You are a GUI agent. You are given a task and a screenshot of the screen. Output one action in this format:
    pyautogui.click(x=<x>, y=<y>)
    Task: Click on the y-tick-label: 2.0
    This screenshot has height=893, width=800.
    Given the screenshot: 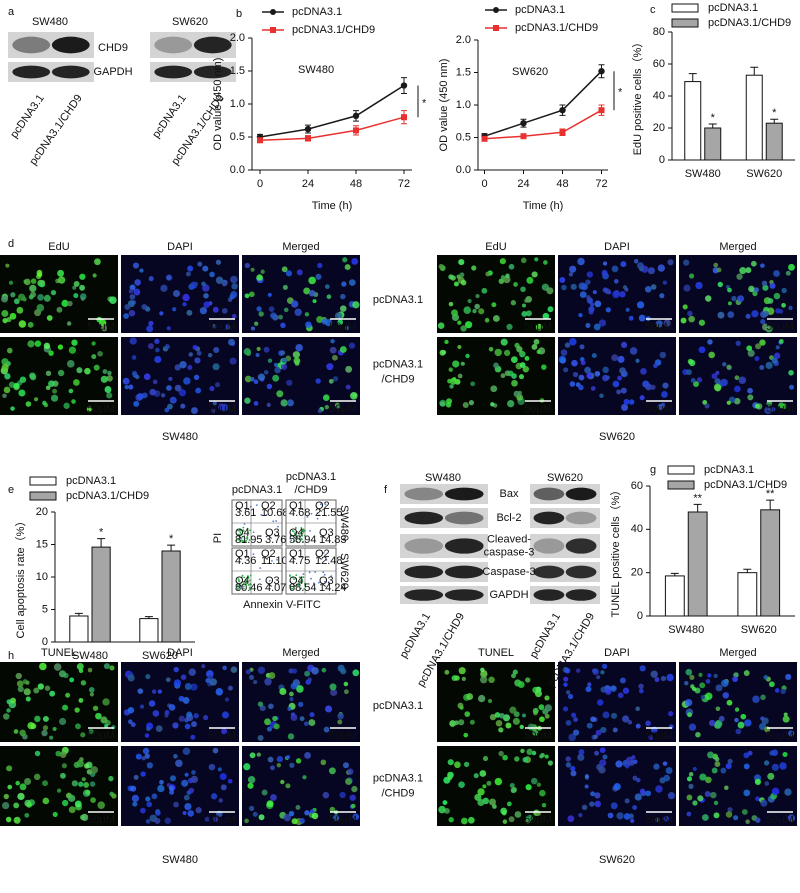 What is the action you would take?
    pyautogui.click(x=237, y=38)
    